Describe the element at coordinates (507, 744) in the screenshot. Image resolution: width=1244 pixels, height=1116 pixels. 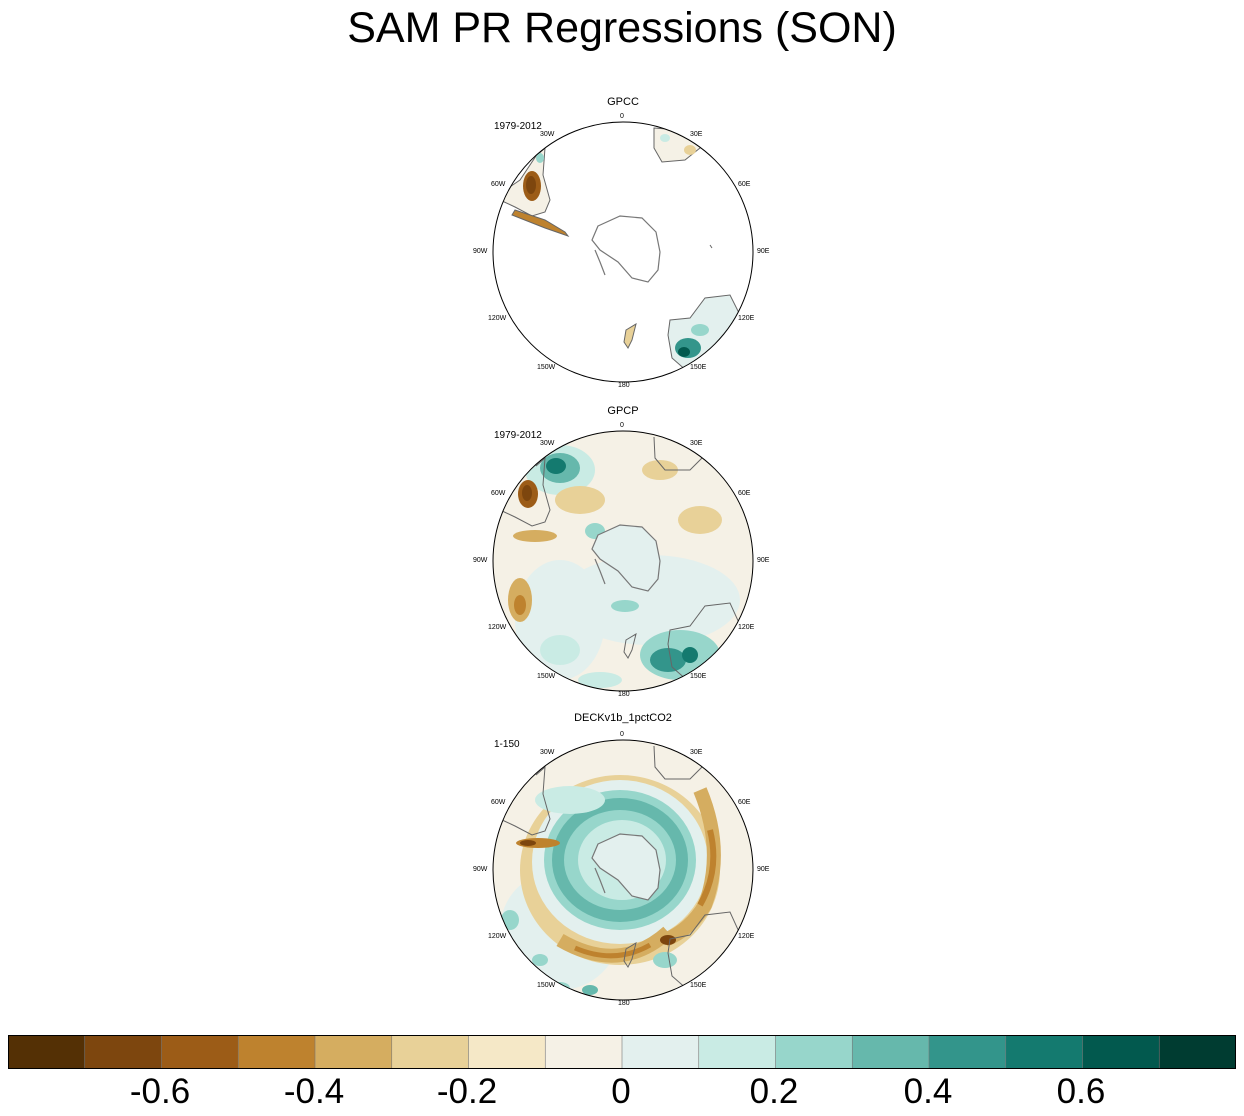
I see `period-label-deck: 1-150` at that location.